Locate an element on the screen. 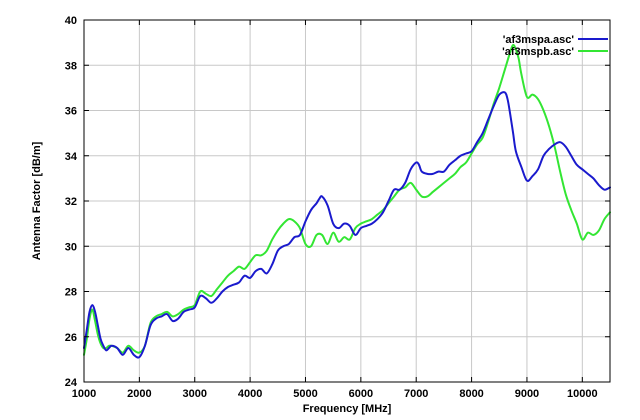 The image size is (640, 420). x-tick-label: 10000 is located at coordinates (582, 394).